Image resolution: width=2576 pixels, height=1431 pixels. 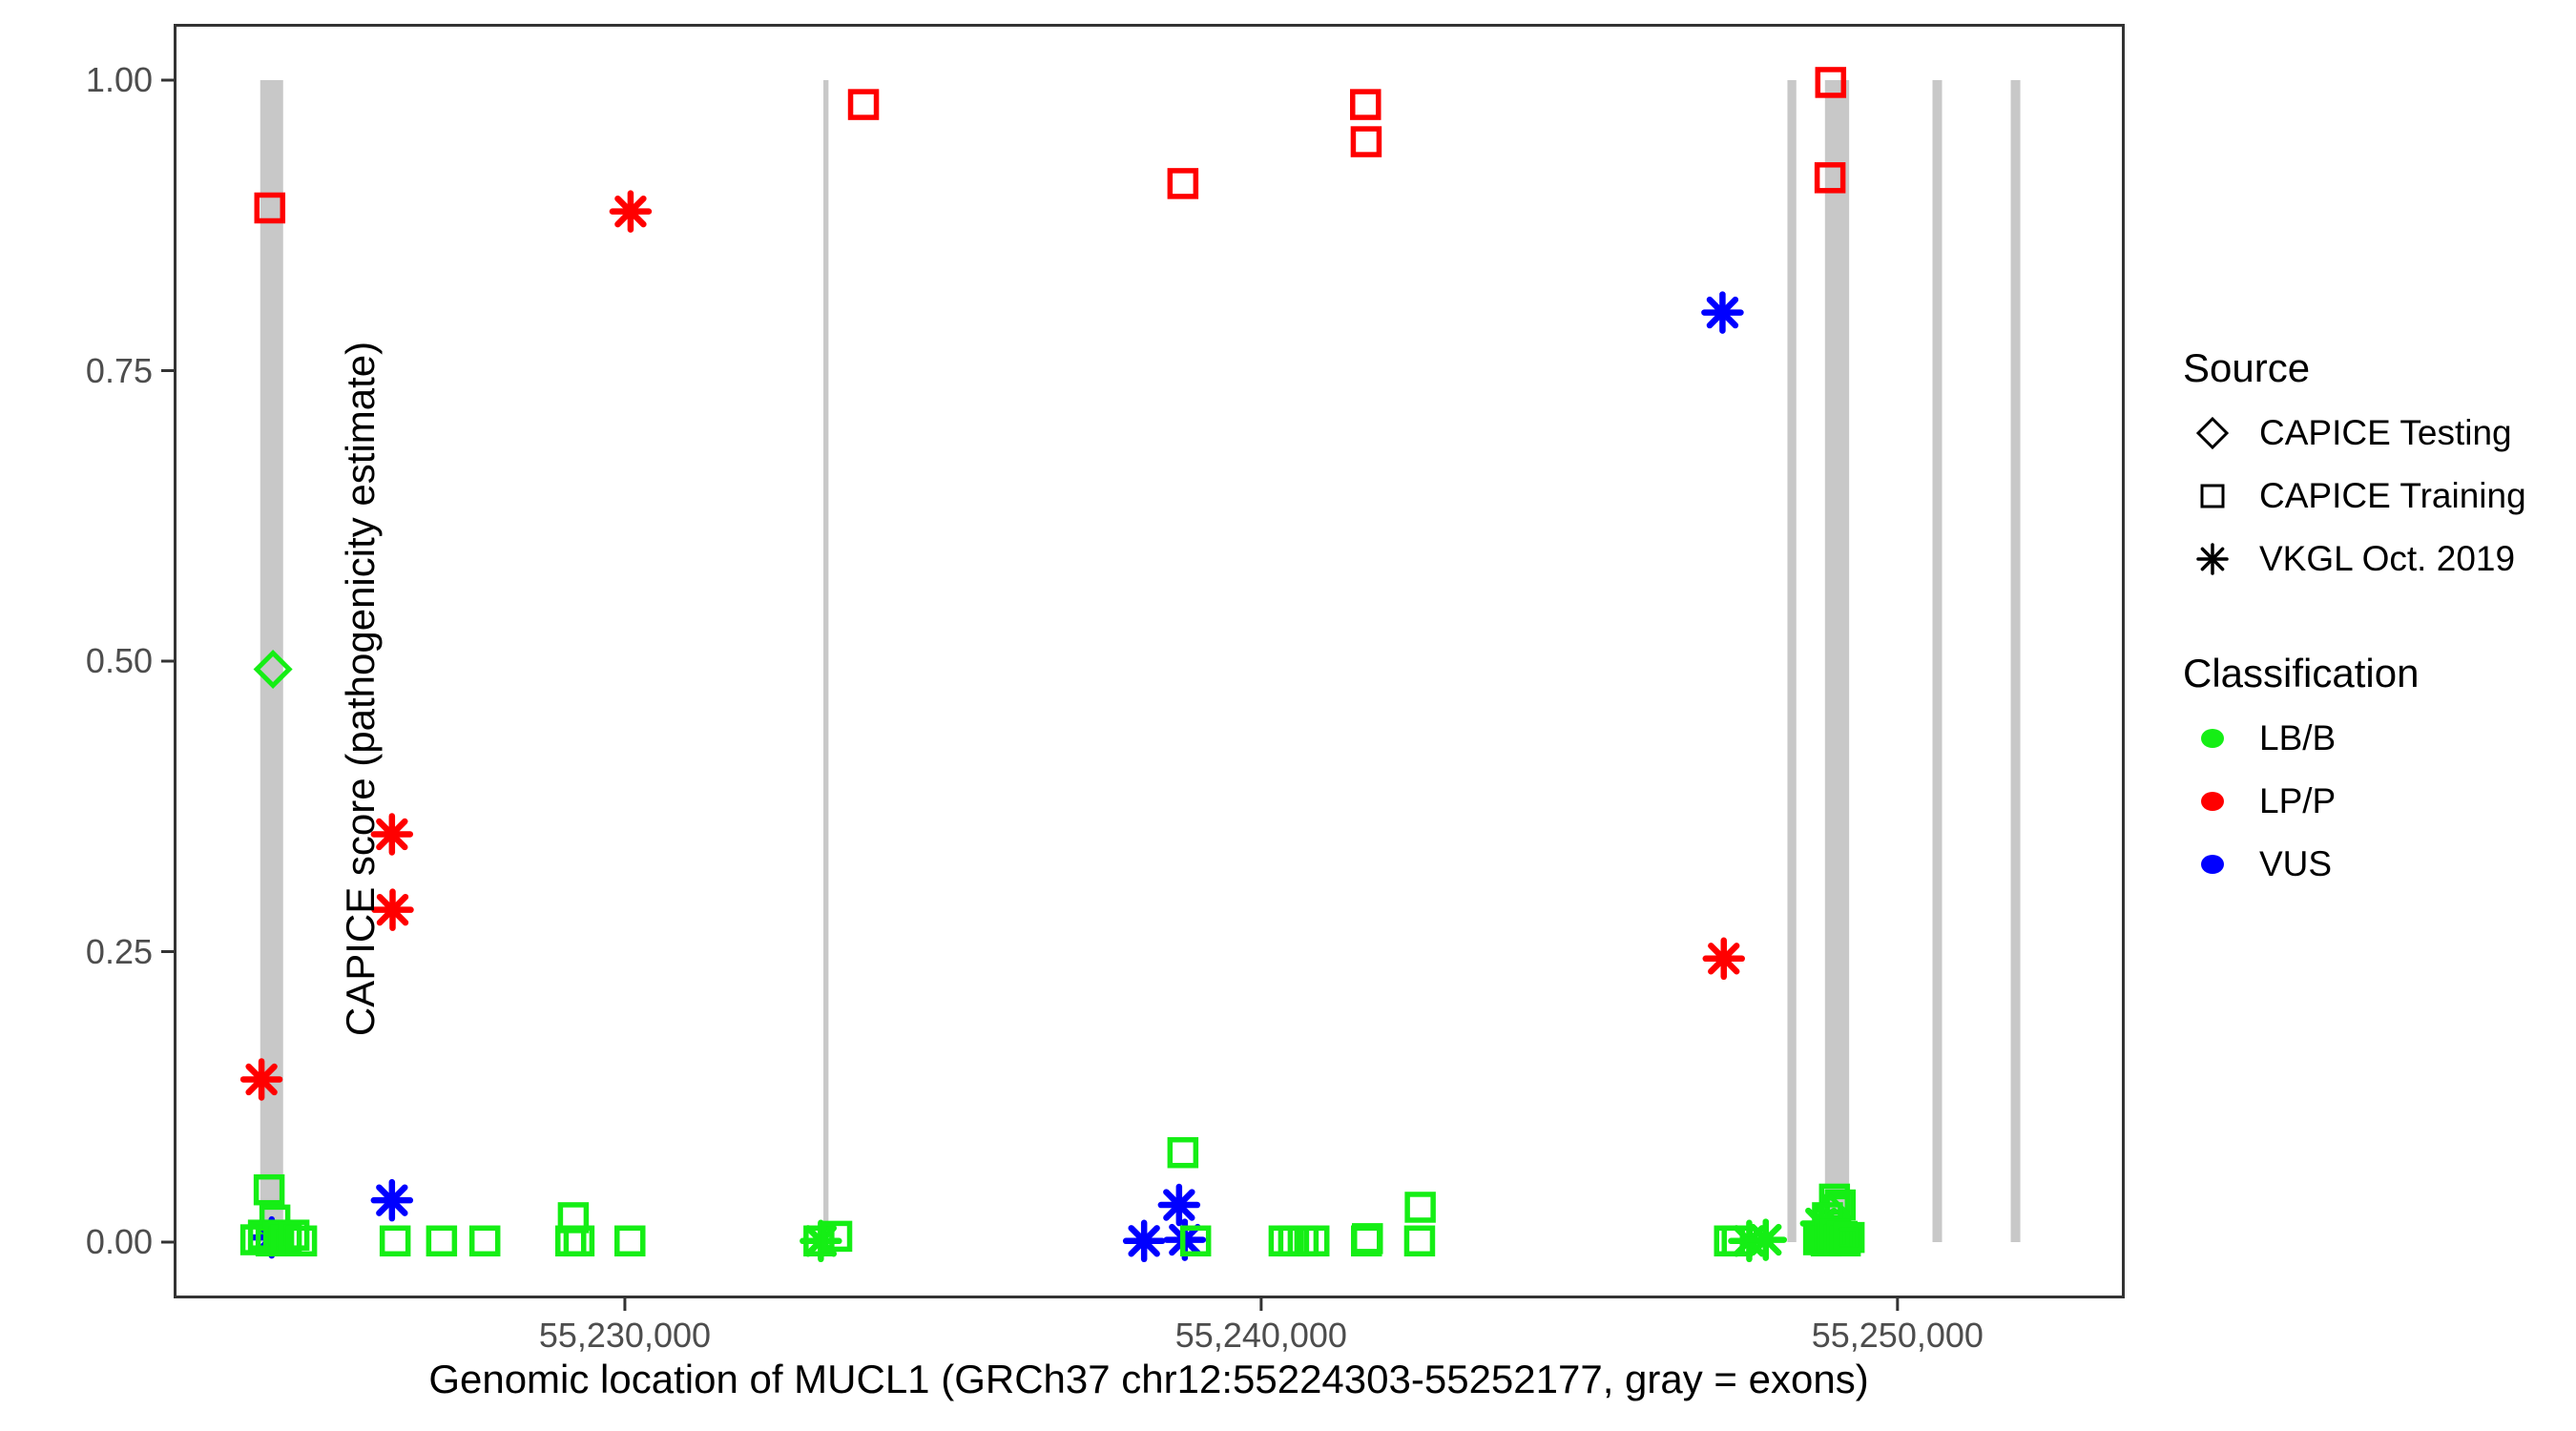 What do you see at coordinates (119, 660) in the screenshot?
I see `y-tick-label: 0.50` at bounding box center [119, 660].